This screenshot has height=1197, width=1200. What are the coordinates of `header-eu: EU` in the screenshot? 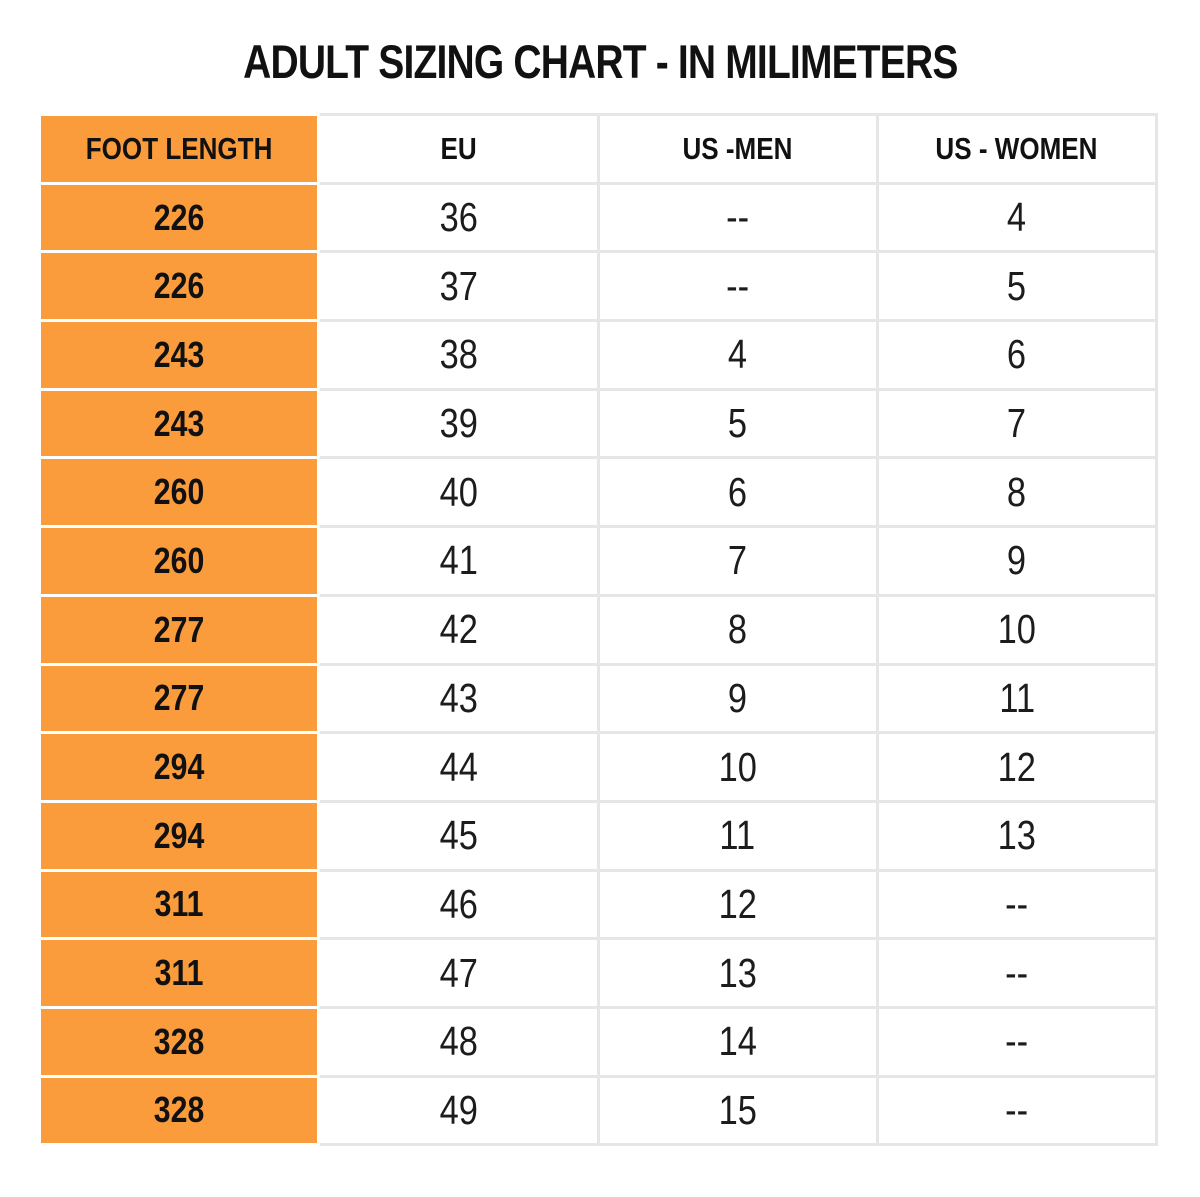 It's located at (458, 149).